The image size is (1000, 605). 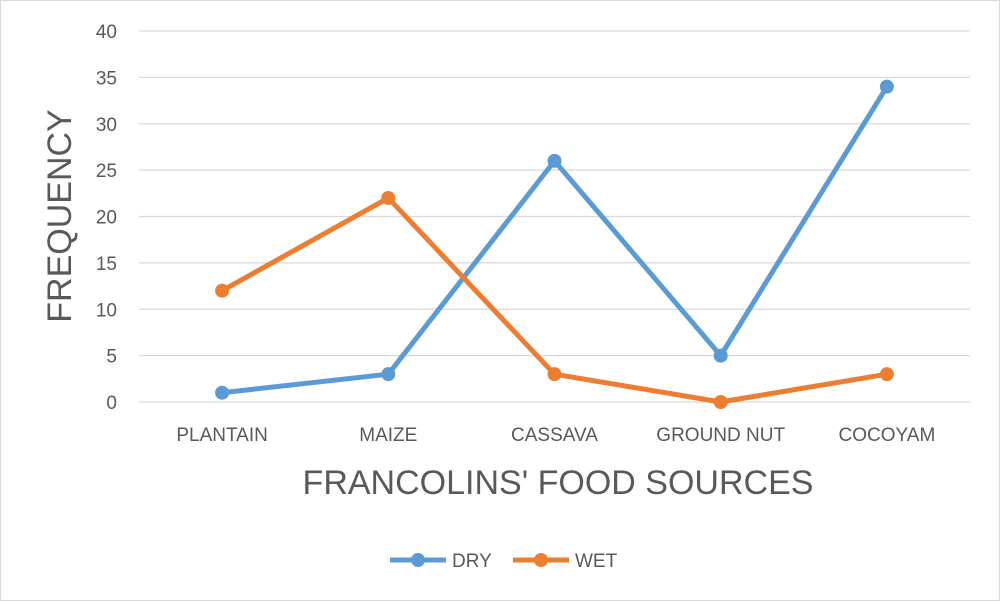 What do you see at coordinates (106, 32) in the screenshot?
I see `y-tick-label: 40` at bounding box center [106, 32].